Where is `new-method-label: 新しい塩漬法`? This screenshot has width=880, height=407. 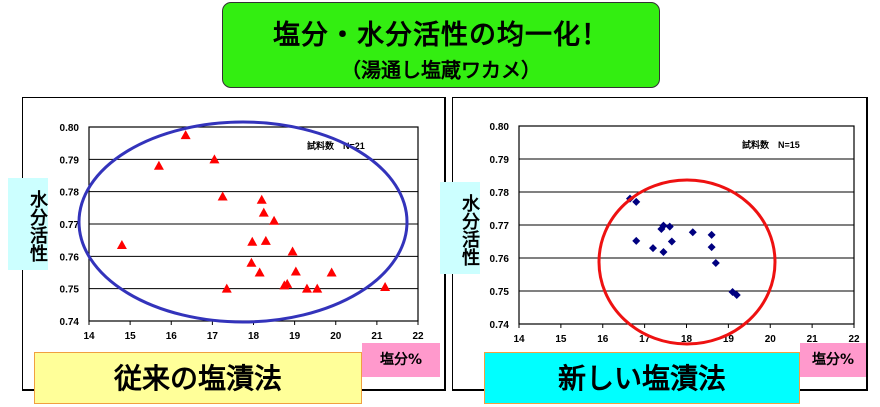 new-method-label: 新しい塩漬法 is located at coordinates (642, 378).